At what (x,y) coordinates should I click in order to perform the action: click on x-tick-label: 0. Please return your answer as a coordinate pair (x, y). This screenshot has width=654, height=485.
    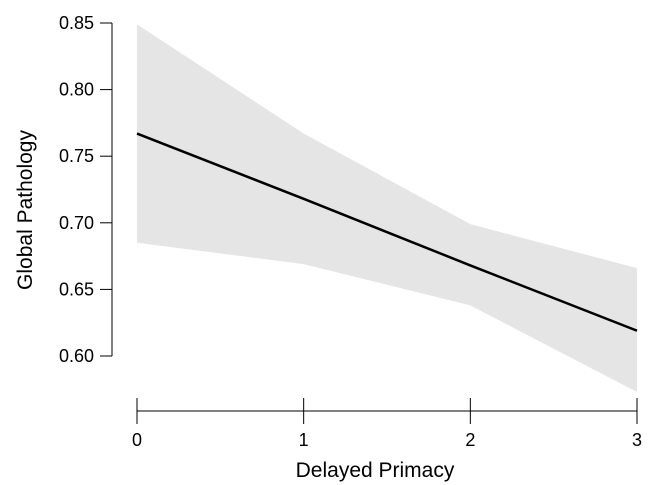
    Looking at the image, I should click on (137, 440).